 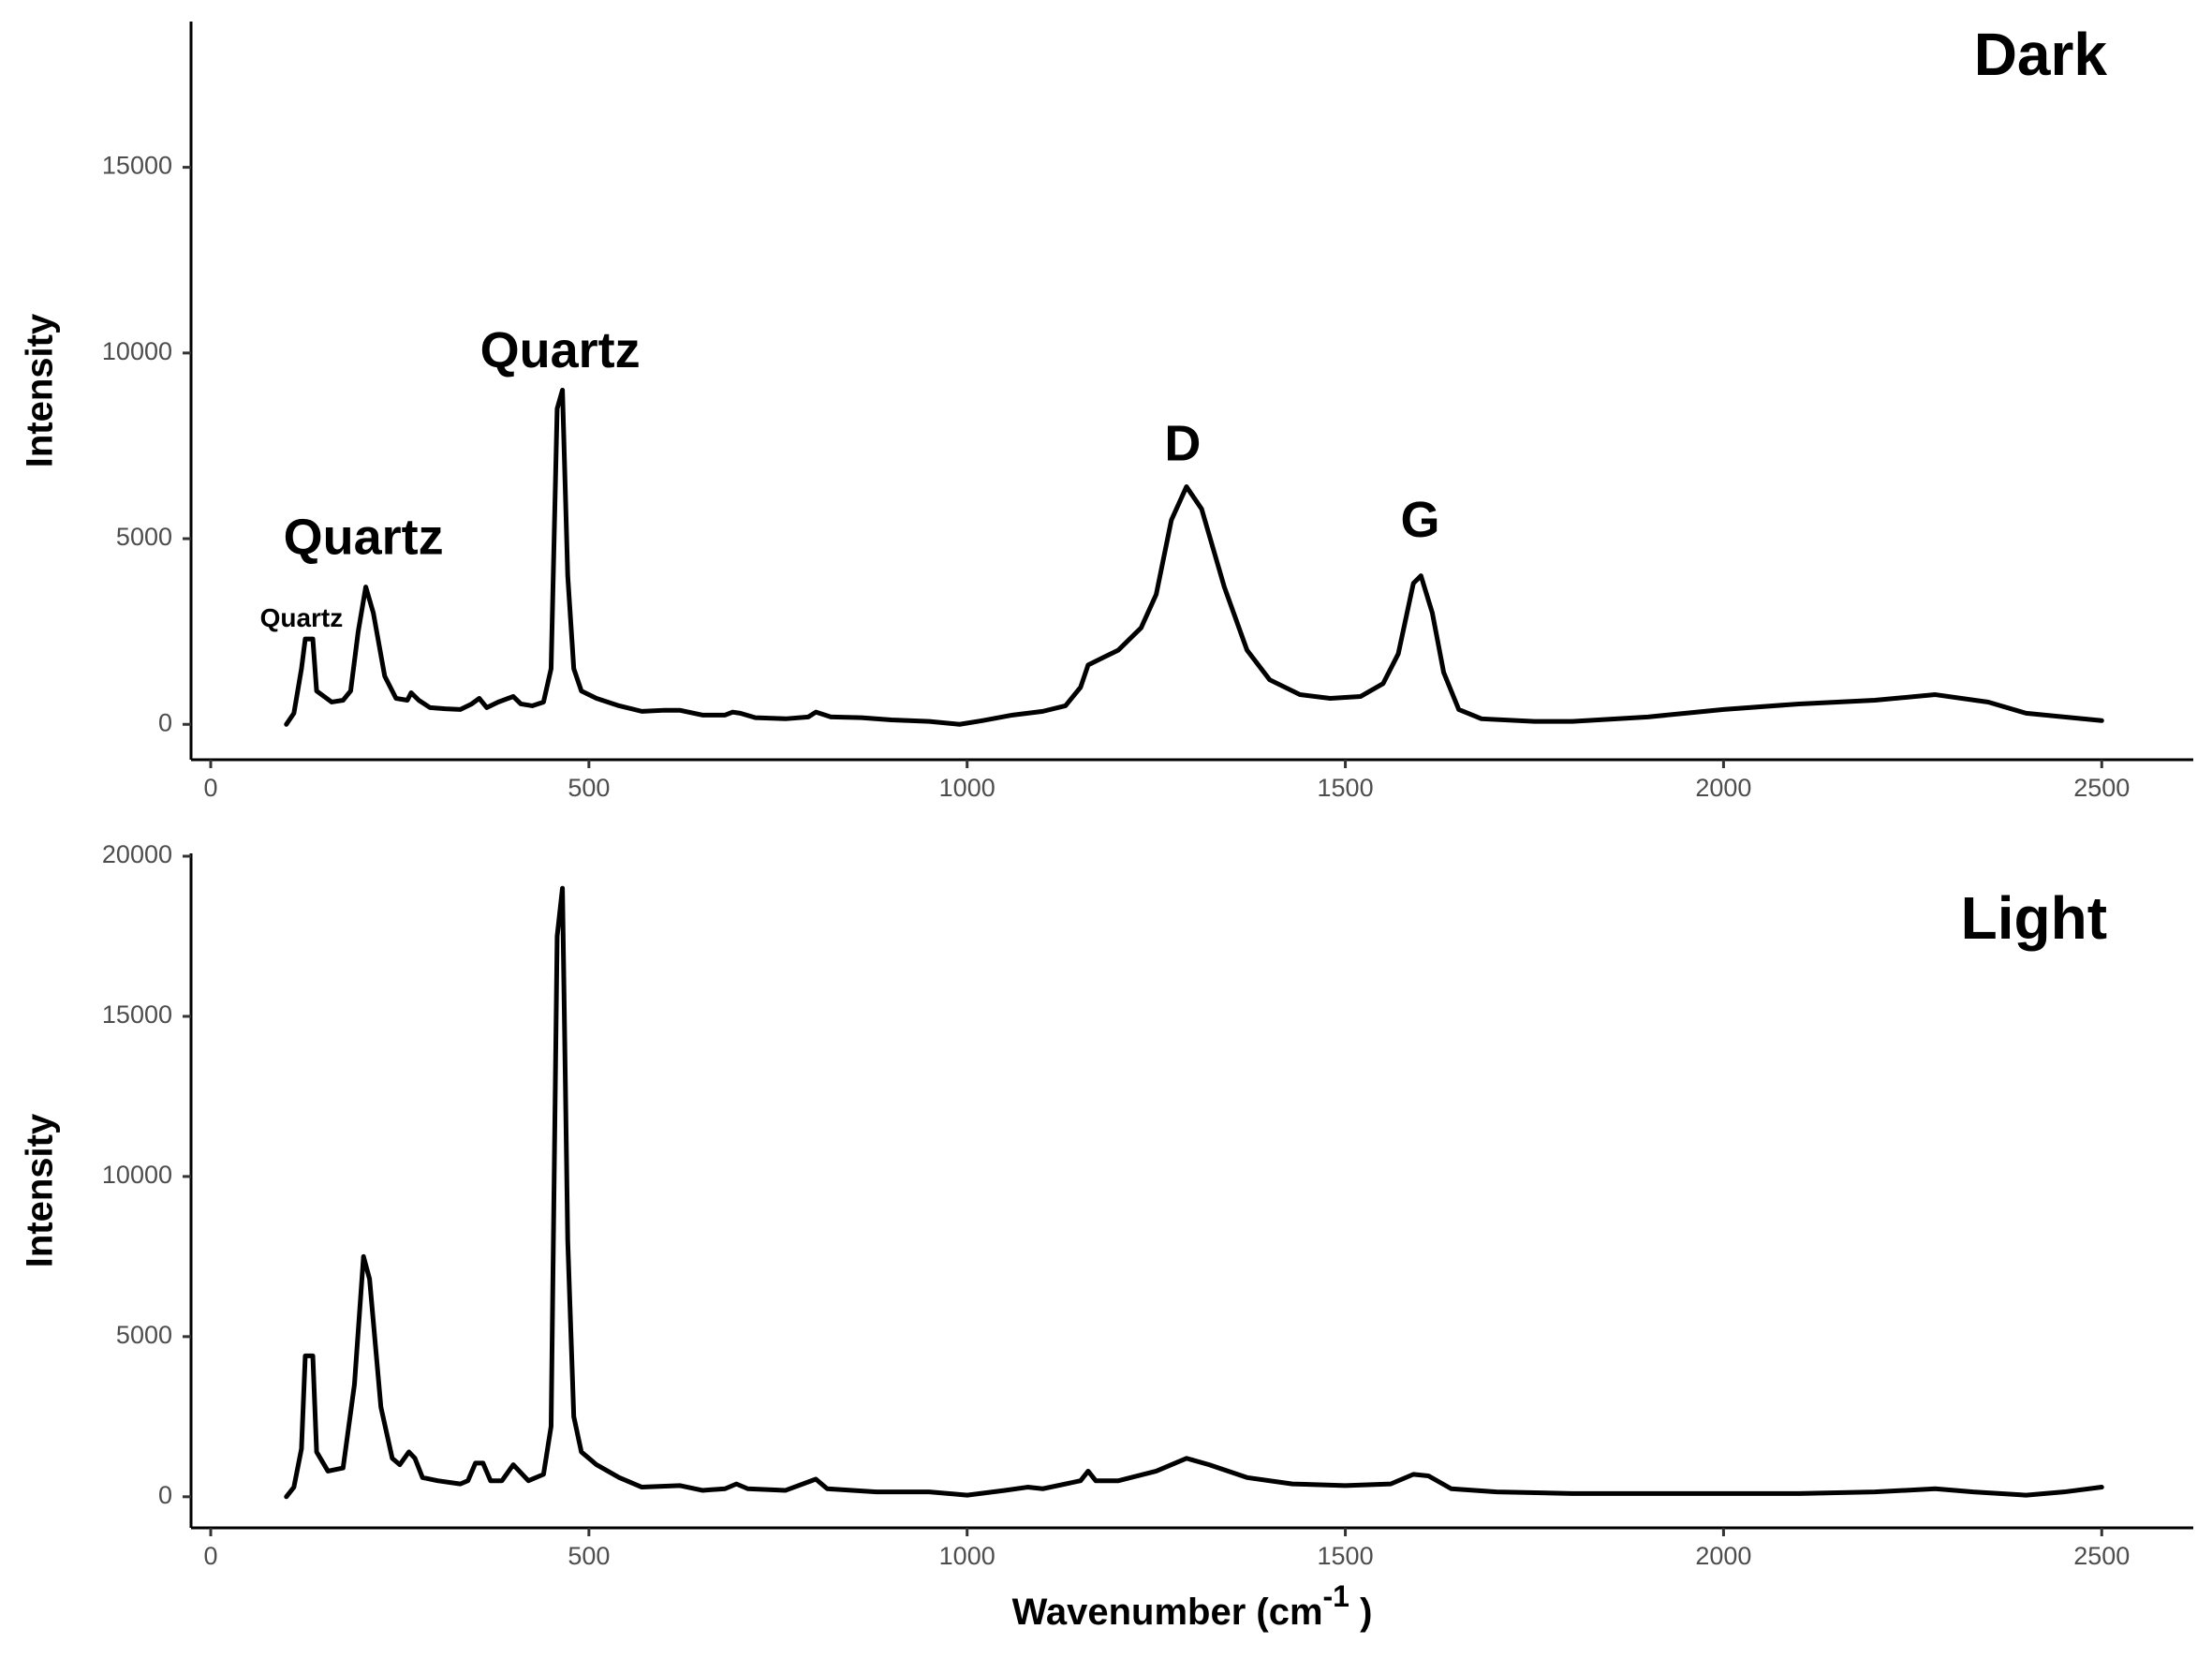 What do you see at coordinates (1361, 1612) in the screenshot?
I see `x-axis-title-suffix: )` at bounding box center [1361, 1612].